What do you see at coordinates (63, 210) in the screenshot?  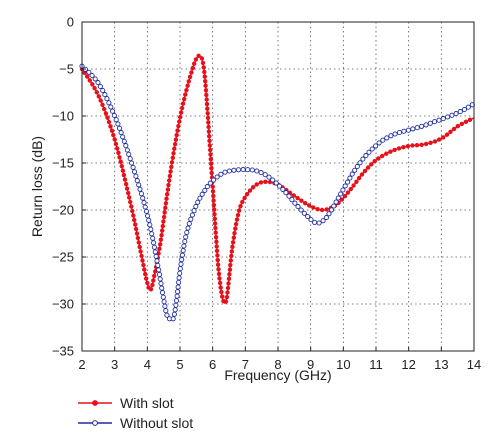 I see `y-tick-label: −20` at bounding box center [63, 210].